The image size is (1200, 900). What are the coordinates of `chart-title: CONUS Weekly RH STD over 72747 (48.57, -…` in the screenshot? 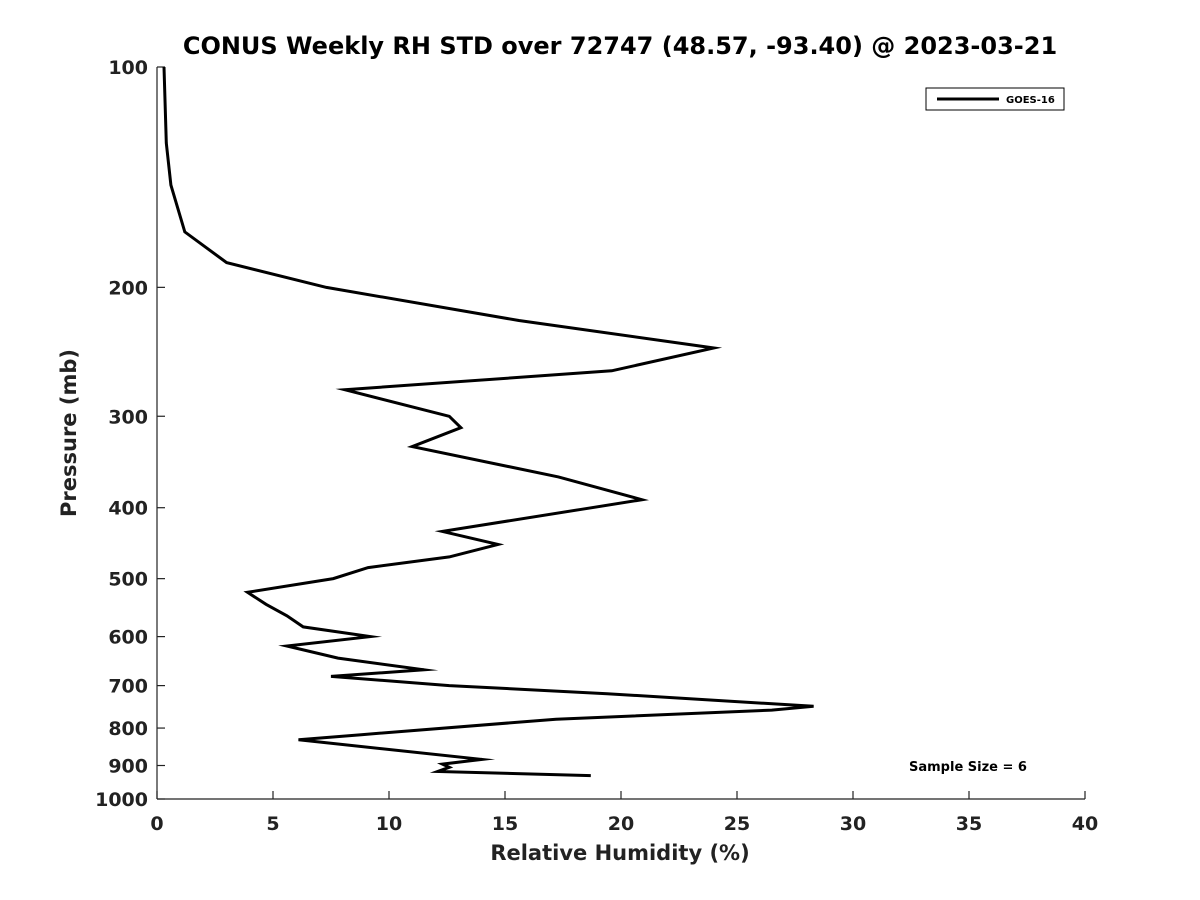 It's located at (620, 46).